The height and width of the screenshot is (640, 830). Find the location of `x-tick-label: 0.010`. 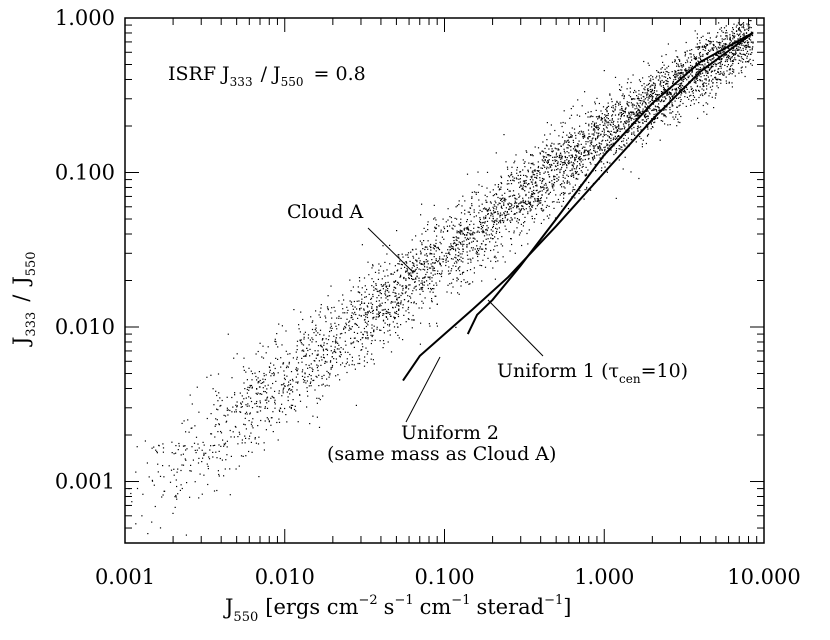

x-tick-label: 0.010 is located at coordinates (285, 577).